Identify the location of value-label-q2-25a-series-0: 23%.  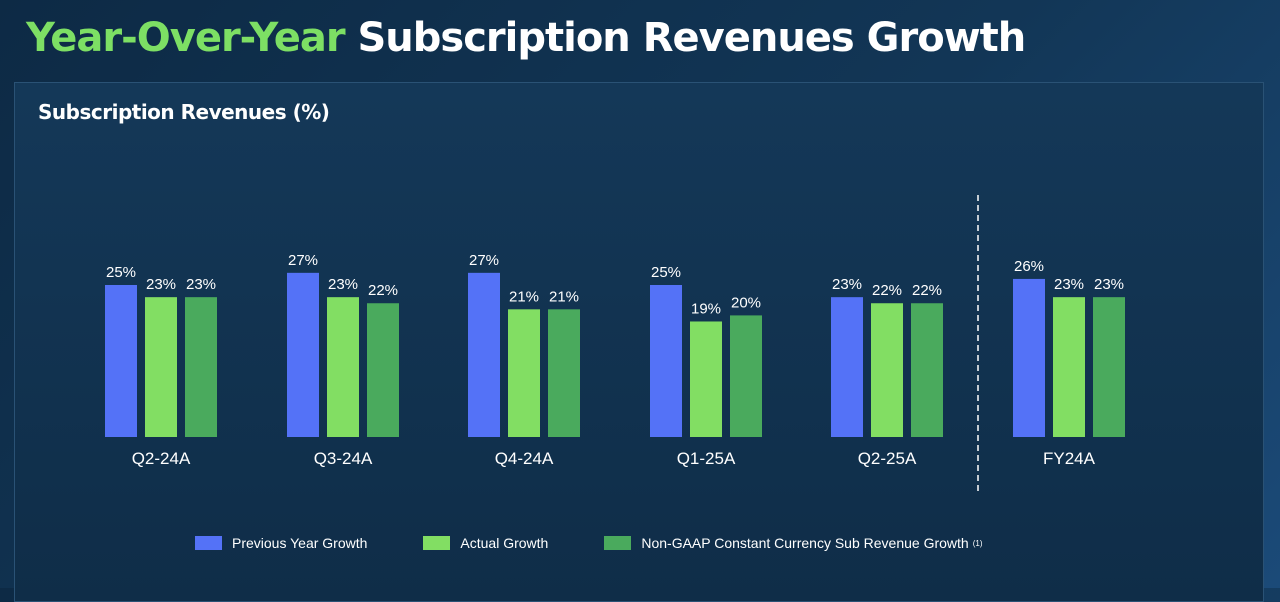
(847, 284).